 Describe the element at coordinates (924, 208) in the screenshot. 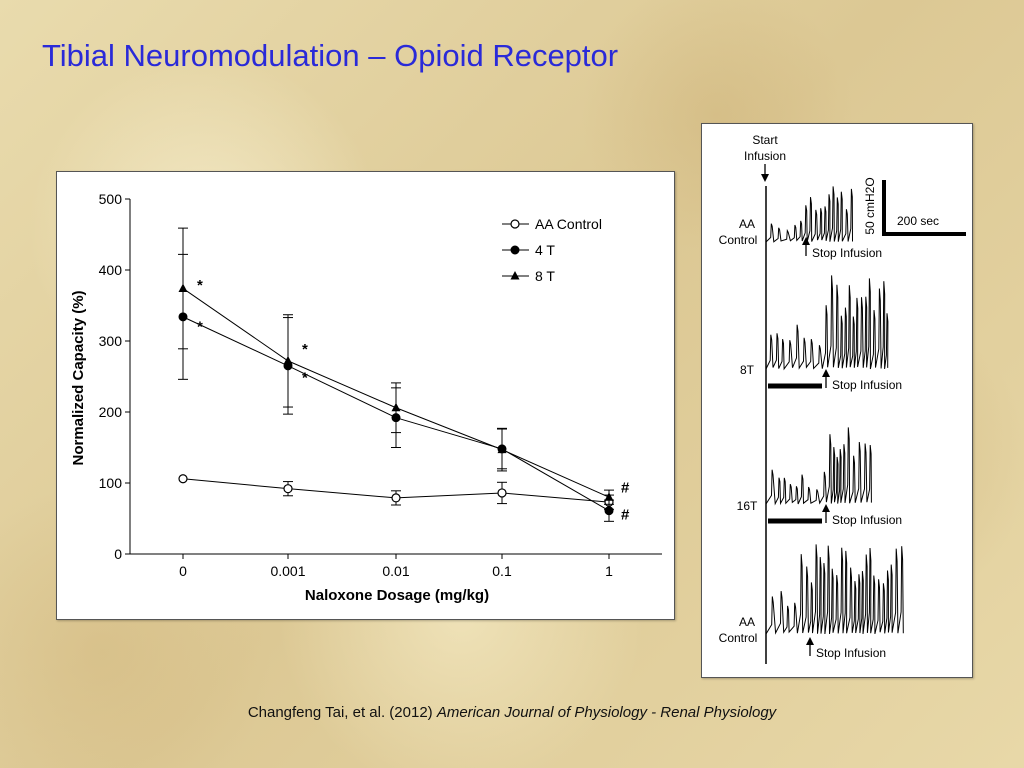

I see `scale-bar` at that location.